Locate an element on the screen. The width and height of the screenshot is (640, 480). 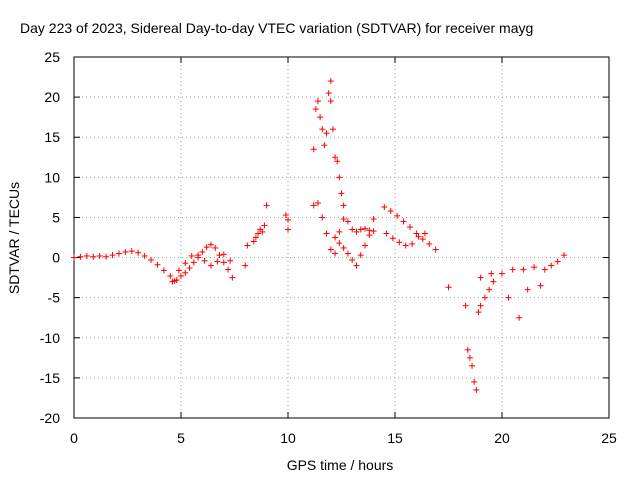
series-baseline is located at coordinates (124, 266).